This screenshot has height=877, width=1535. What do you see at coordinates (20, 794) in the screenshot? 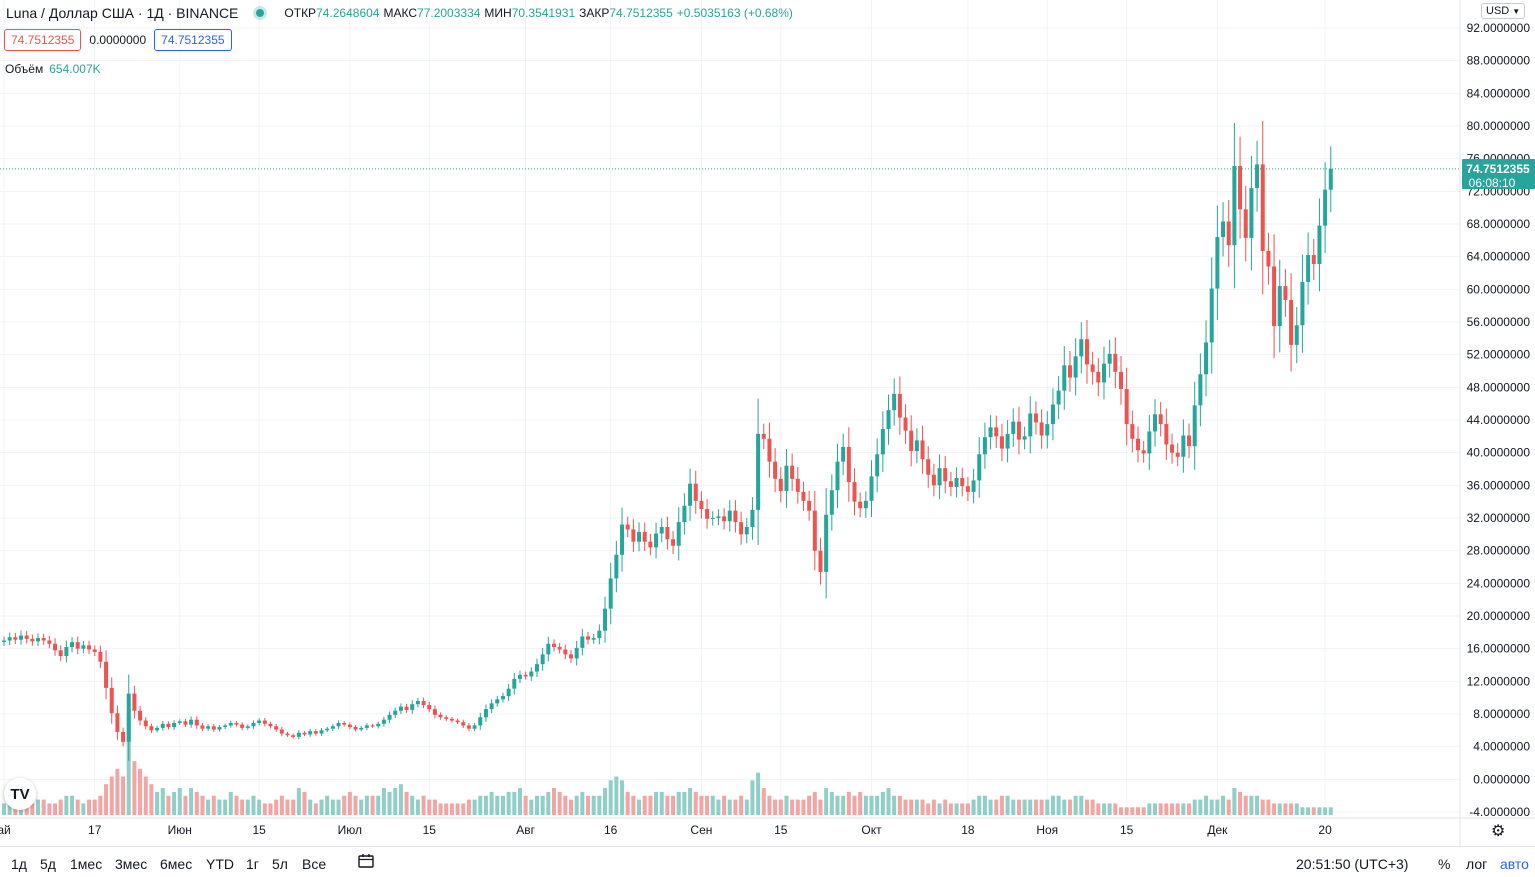
I see `tradingview-logo-icon: TV` at bounding box center [20, 794].